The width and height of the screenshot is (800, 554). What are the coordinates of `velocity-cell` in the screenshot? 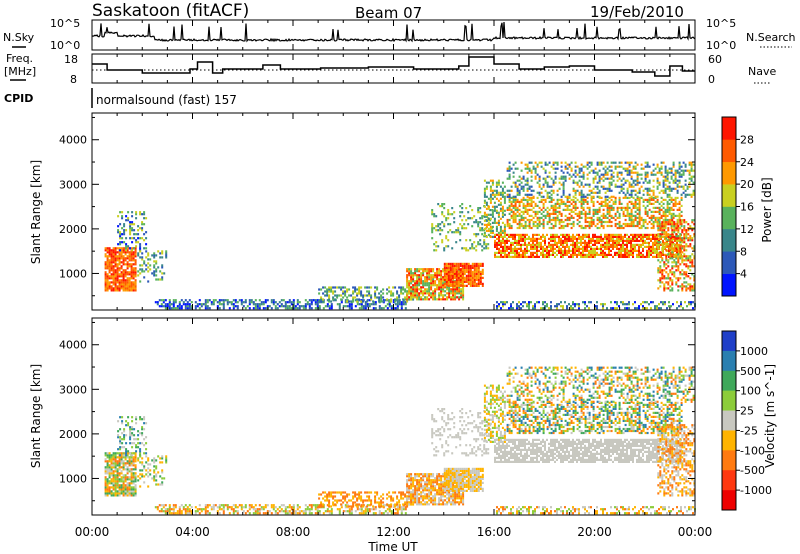 It's located at (107, 473).